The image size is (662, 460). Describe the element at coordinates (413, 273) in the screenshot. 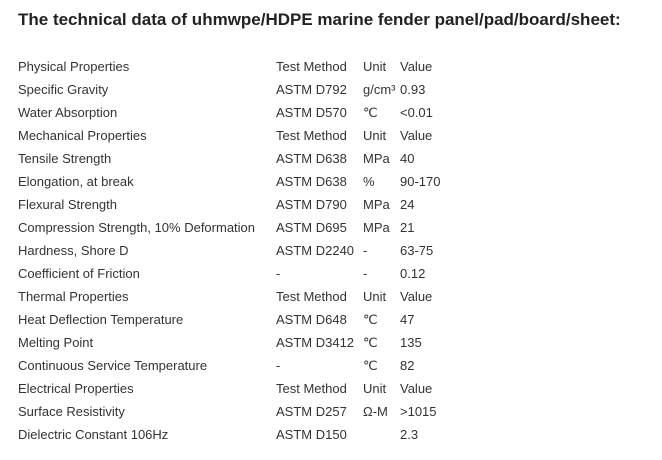

I see `value-cell: 0.12` at that location.